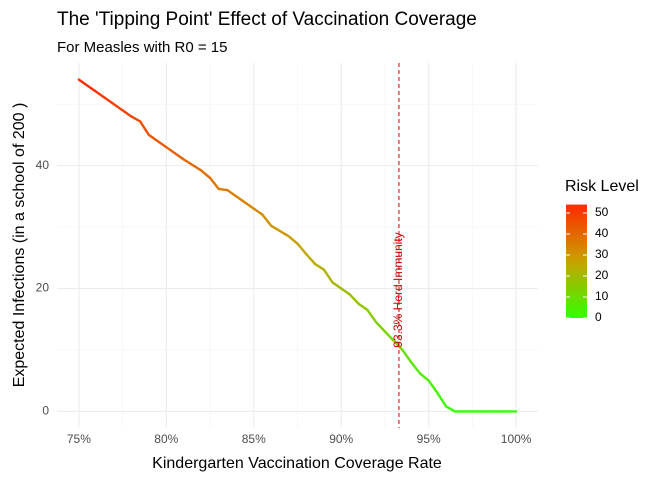 This screenshot has height=480, width=672. What do you see at coordinates (602, 186) in the screenshot?
I see `legend-title: Risk Level` at bounding box center [602, 186].